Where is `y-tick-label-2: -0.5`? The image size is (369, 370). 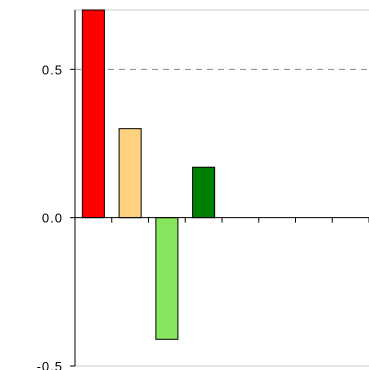 y-tick-label-2: -0.5 is located at coordinates (50, 364).